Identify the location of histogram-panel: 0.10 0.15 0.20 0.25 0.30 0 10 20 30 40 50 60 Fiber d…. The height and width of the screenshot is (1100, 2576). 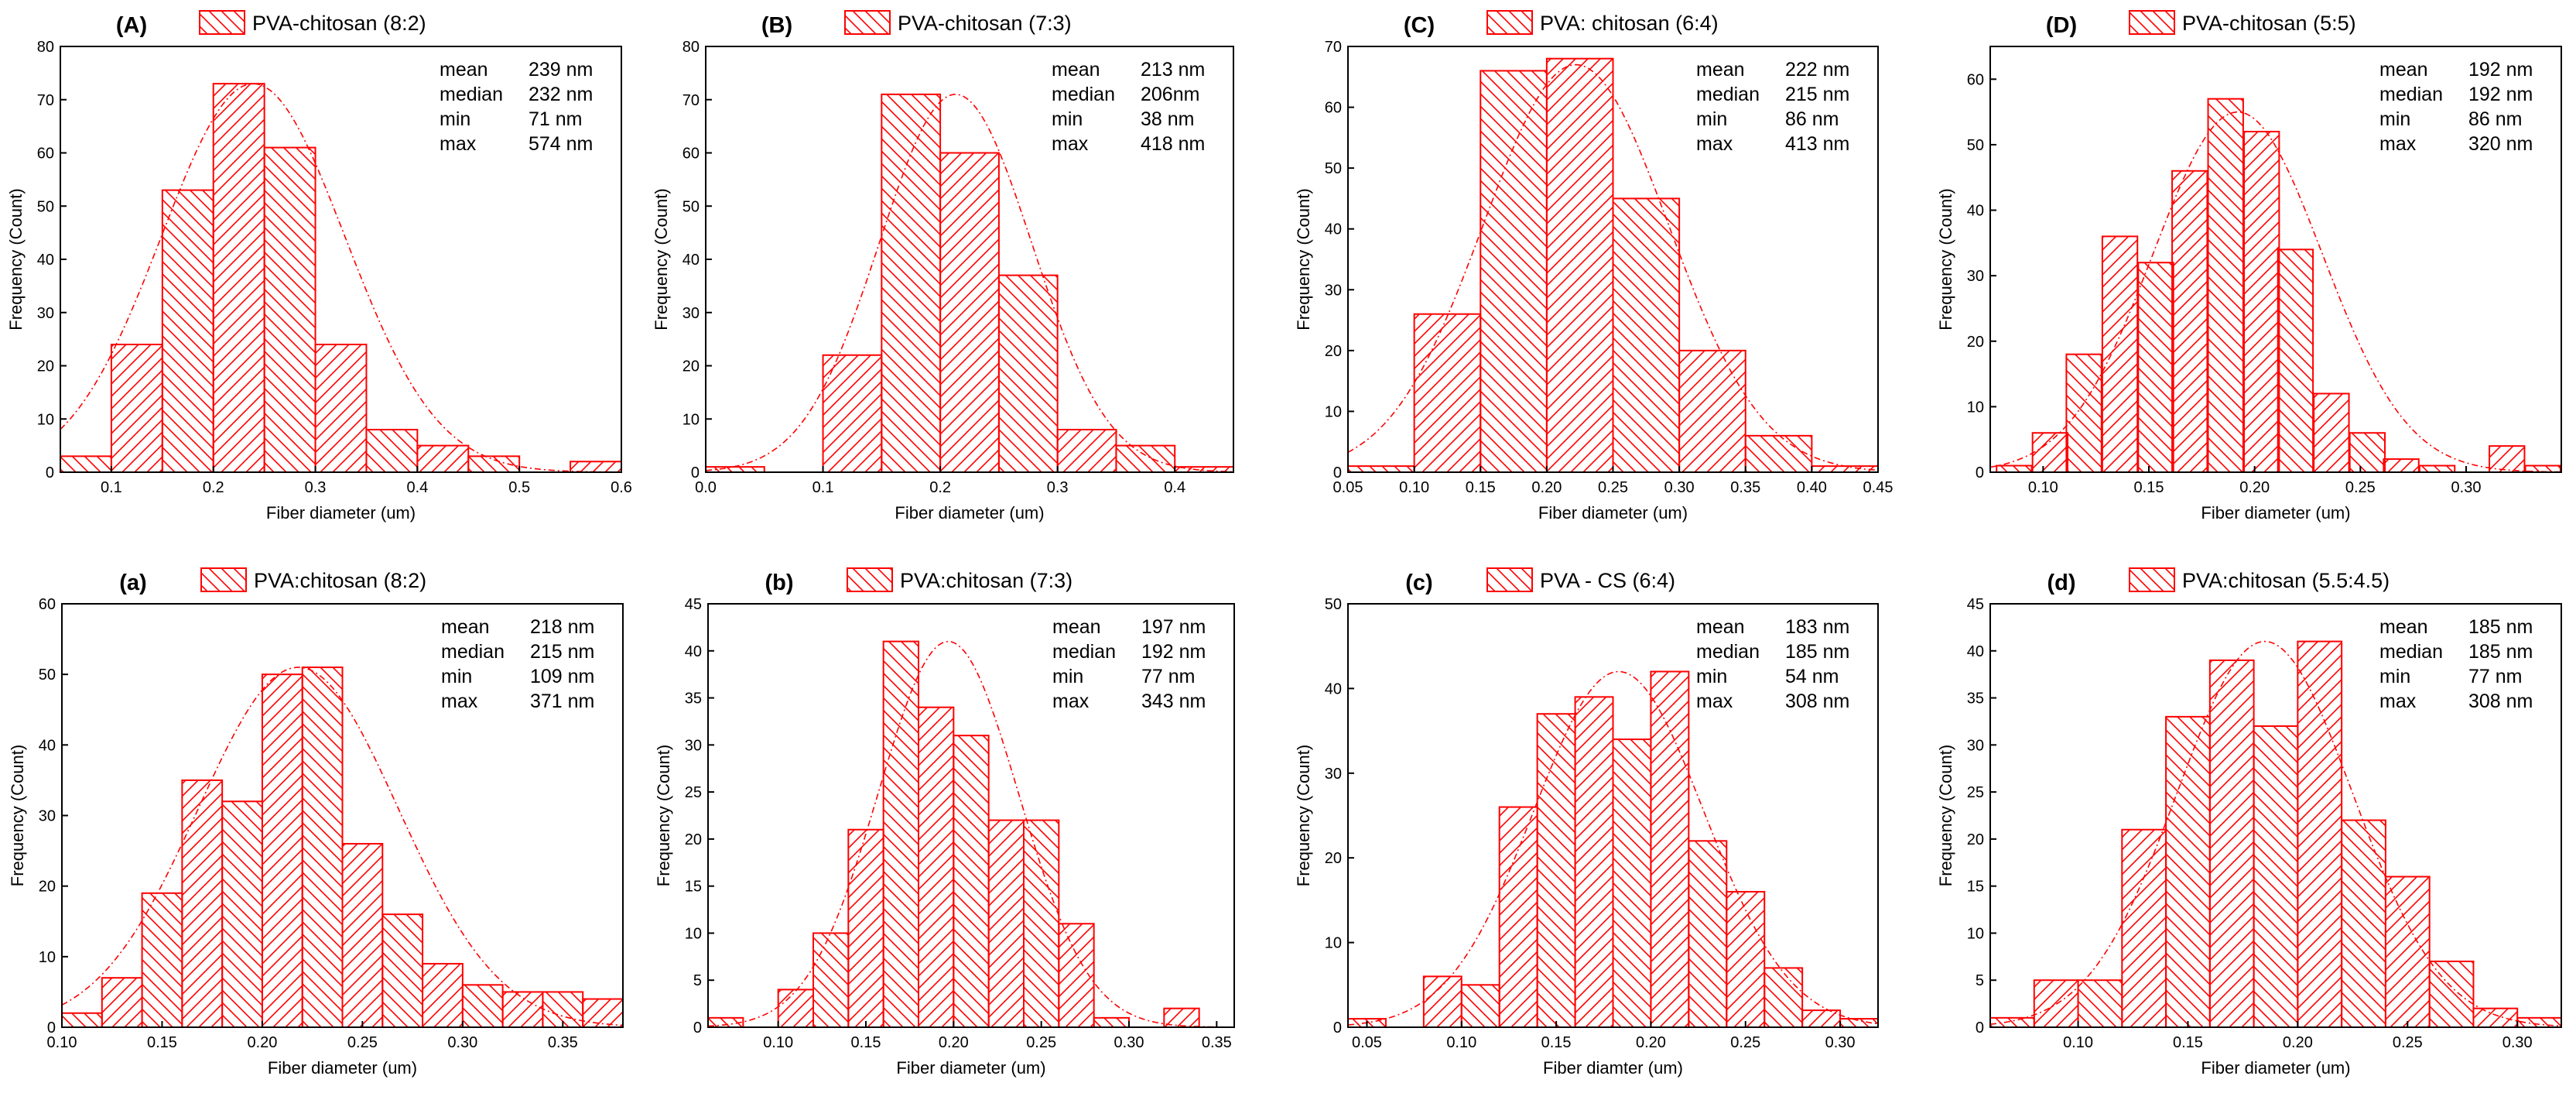
(2249, 266).